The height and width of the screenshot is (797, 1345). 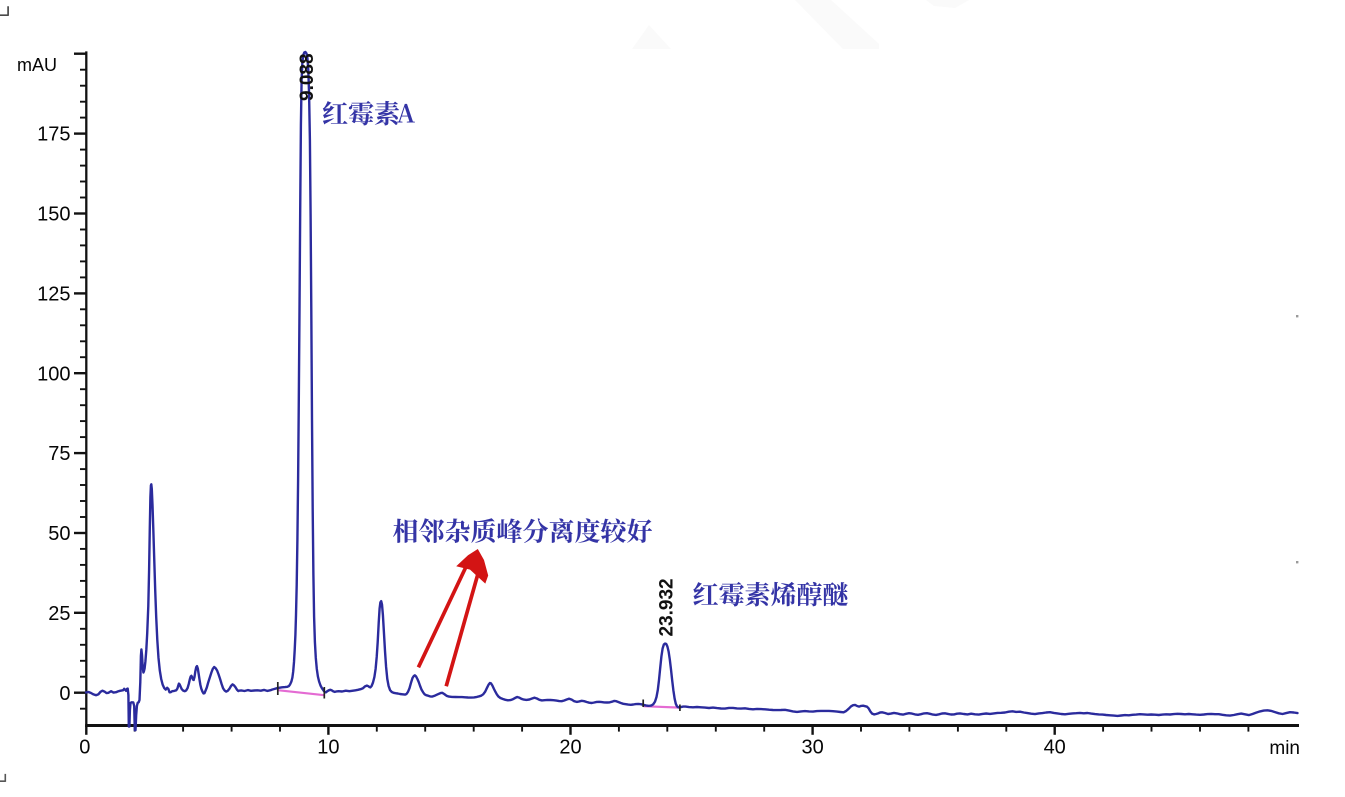 I want to click on svg-text: mAU, so click(x=37, y=65).